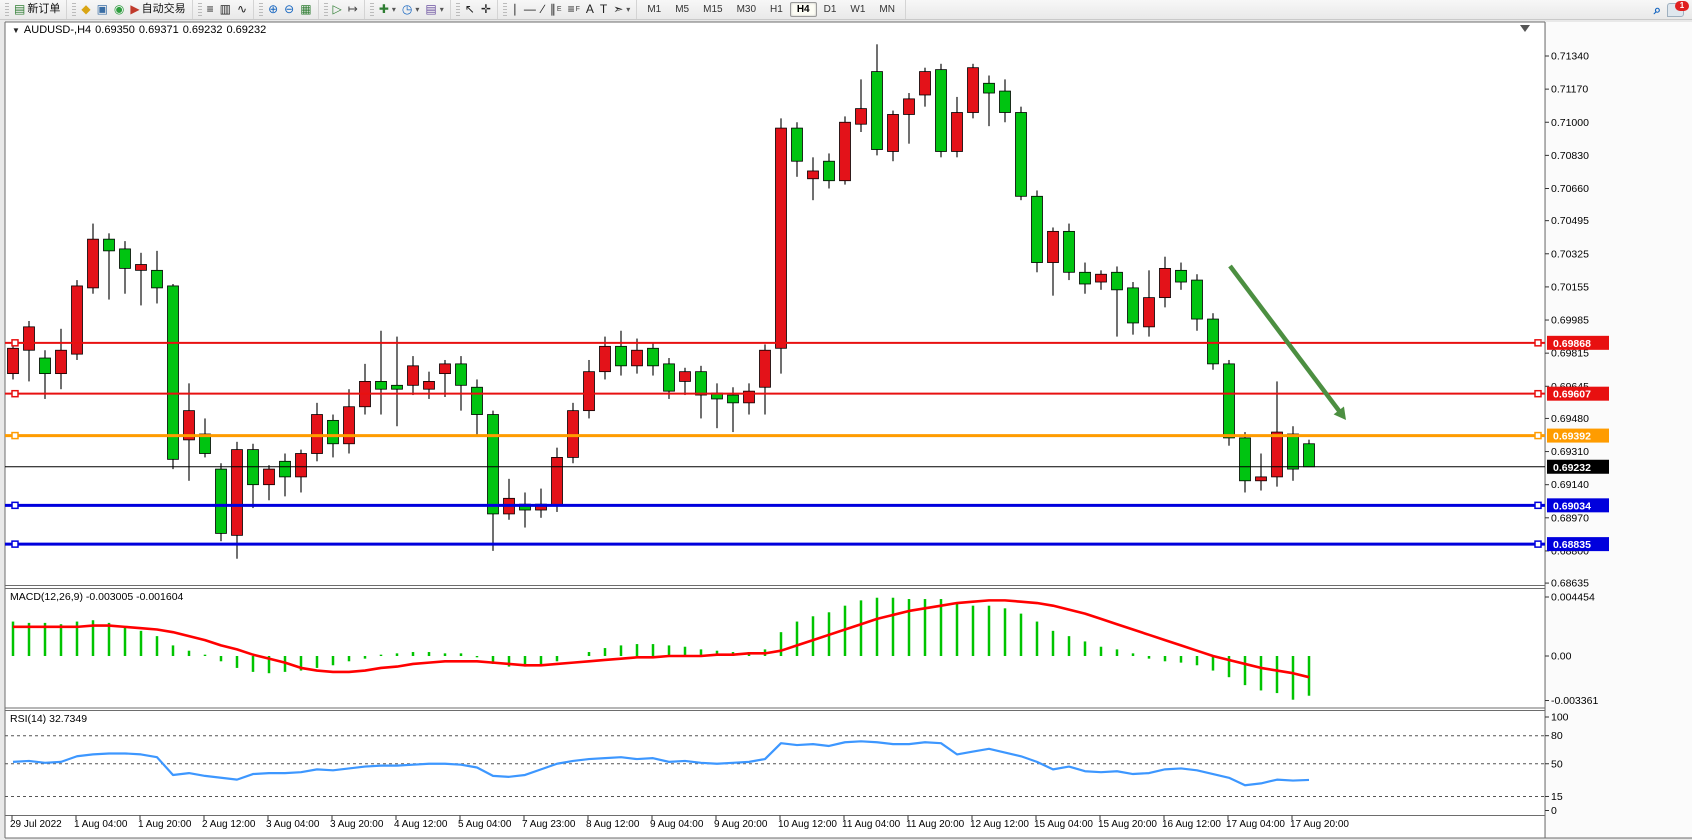 The width and height of the screenshot is (1692, 840). I want to click on price-line-badge, so click(1578, 466).